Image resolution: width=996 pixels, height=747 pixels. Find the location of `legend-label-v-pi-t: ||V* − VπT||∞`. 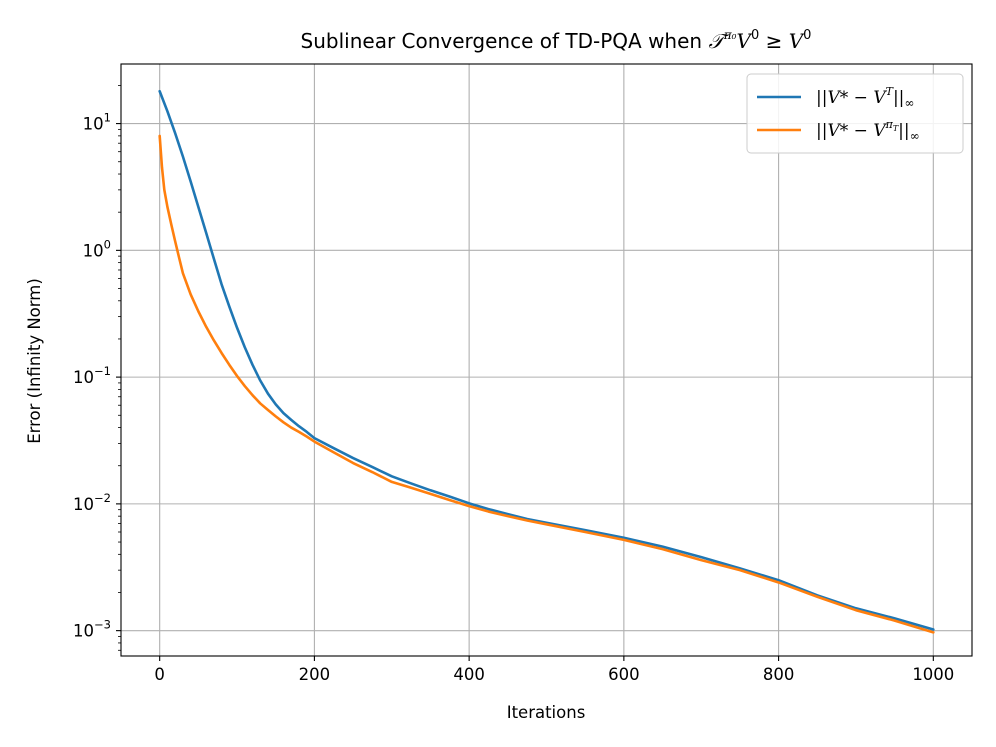

legend-label-v-pi-t: ||V* − VπT||∞ is located at coordinates (868, 130).